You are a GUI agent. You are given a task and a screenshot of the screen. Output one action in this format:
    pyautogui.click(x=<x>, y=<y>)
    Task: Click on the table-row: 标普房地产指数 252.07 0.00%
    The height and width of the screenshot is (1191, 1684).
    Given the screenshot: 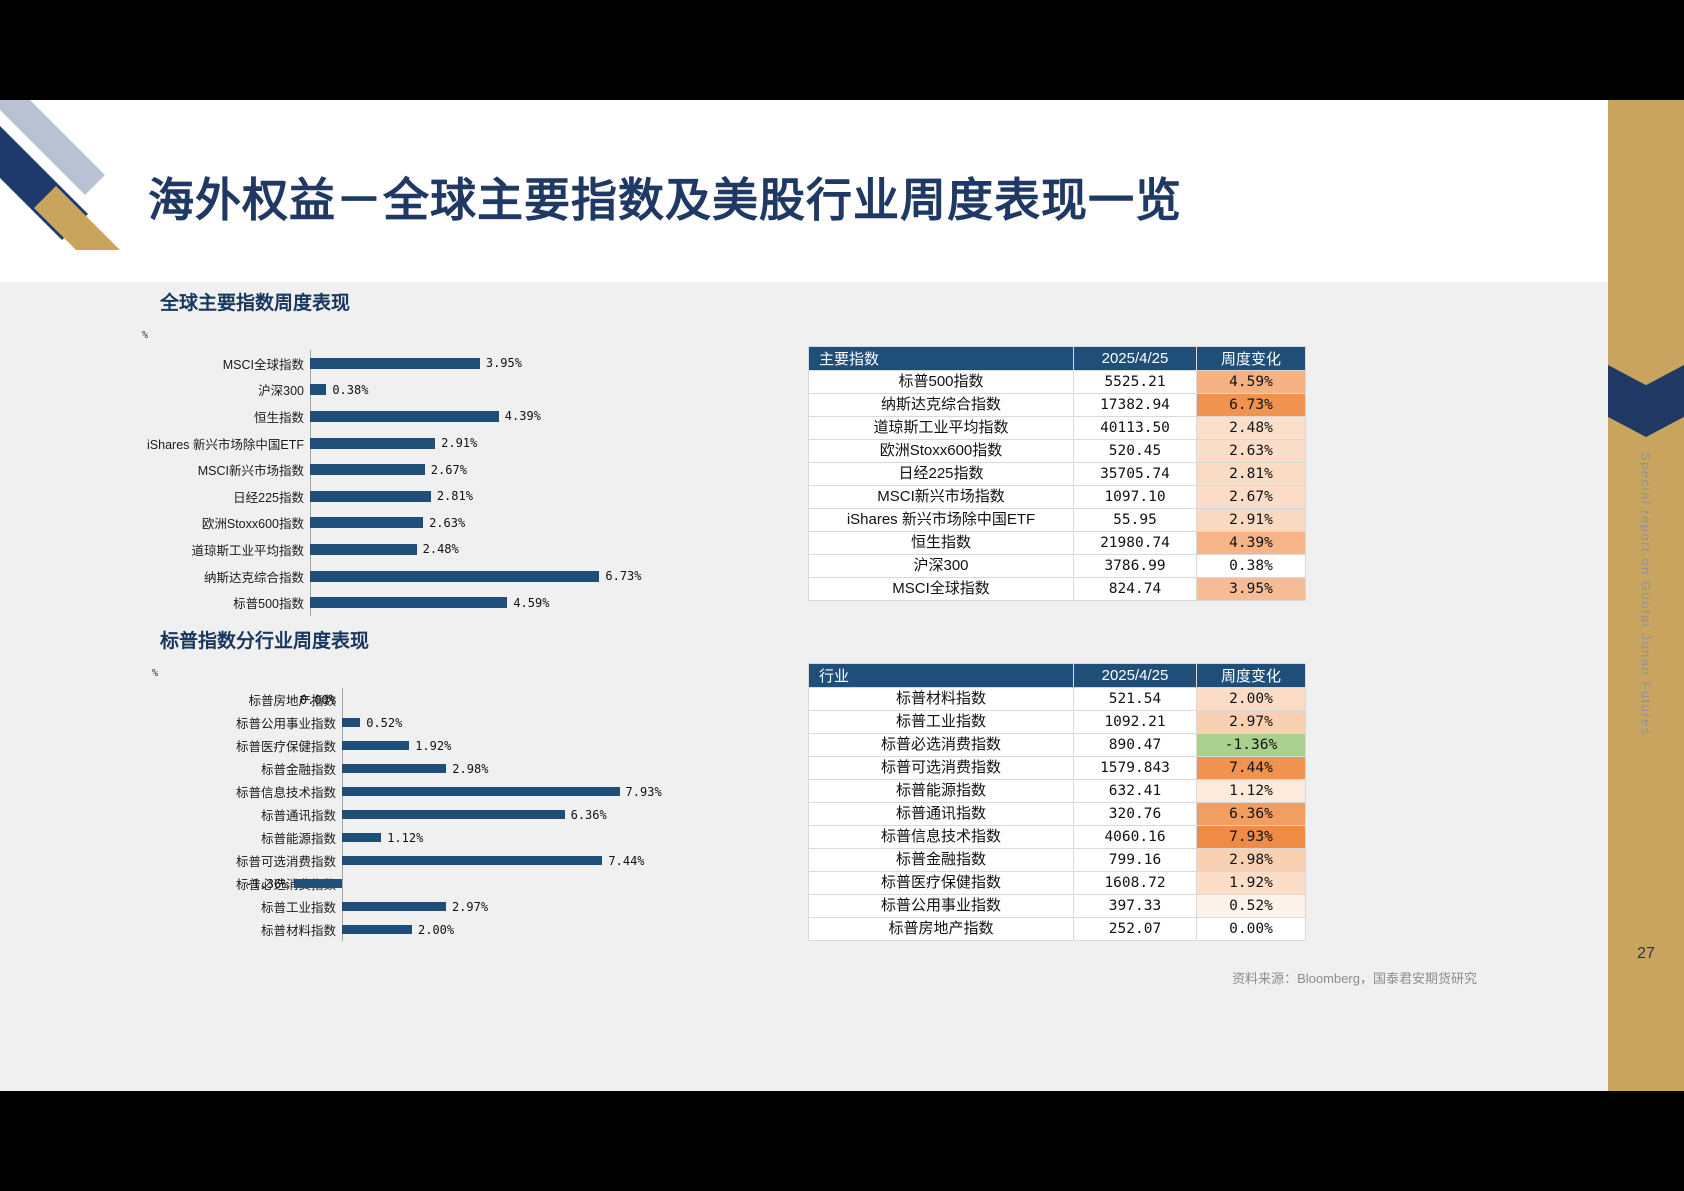 What is the action you would take?
    pyautogui.click(x=1057, y=929)
    